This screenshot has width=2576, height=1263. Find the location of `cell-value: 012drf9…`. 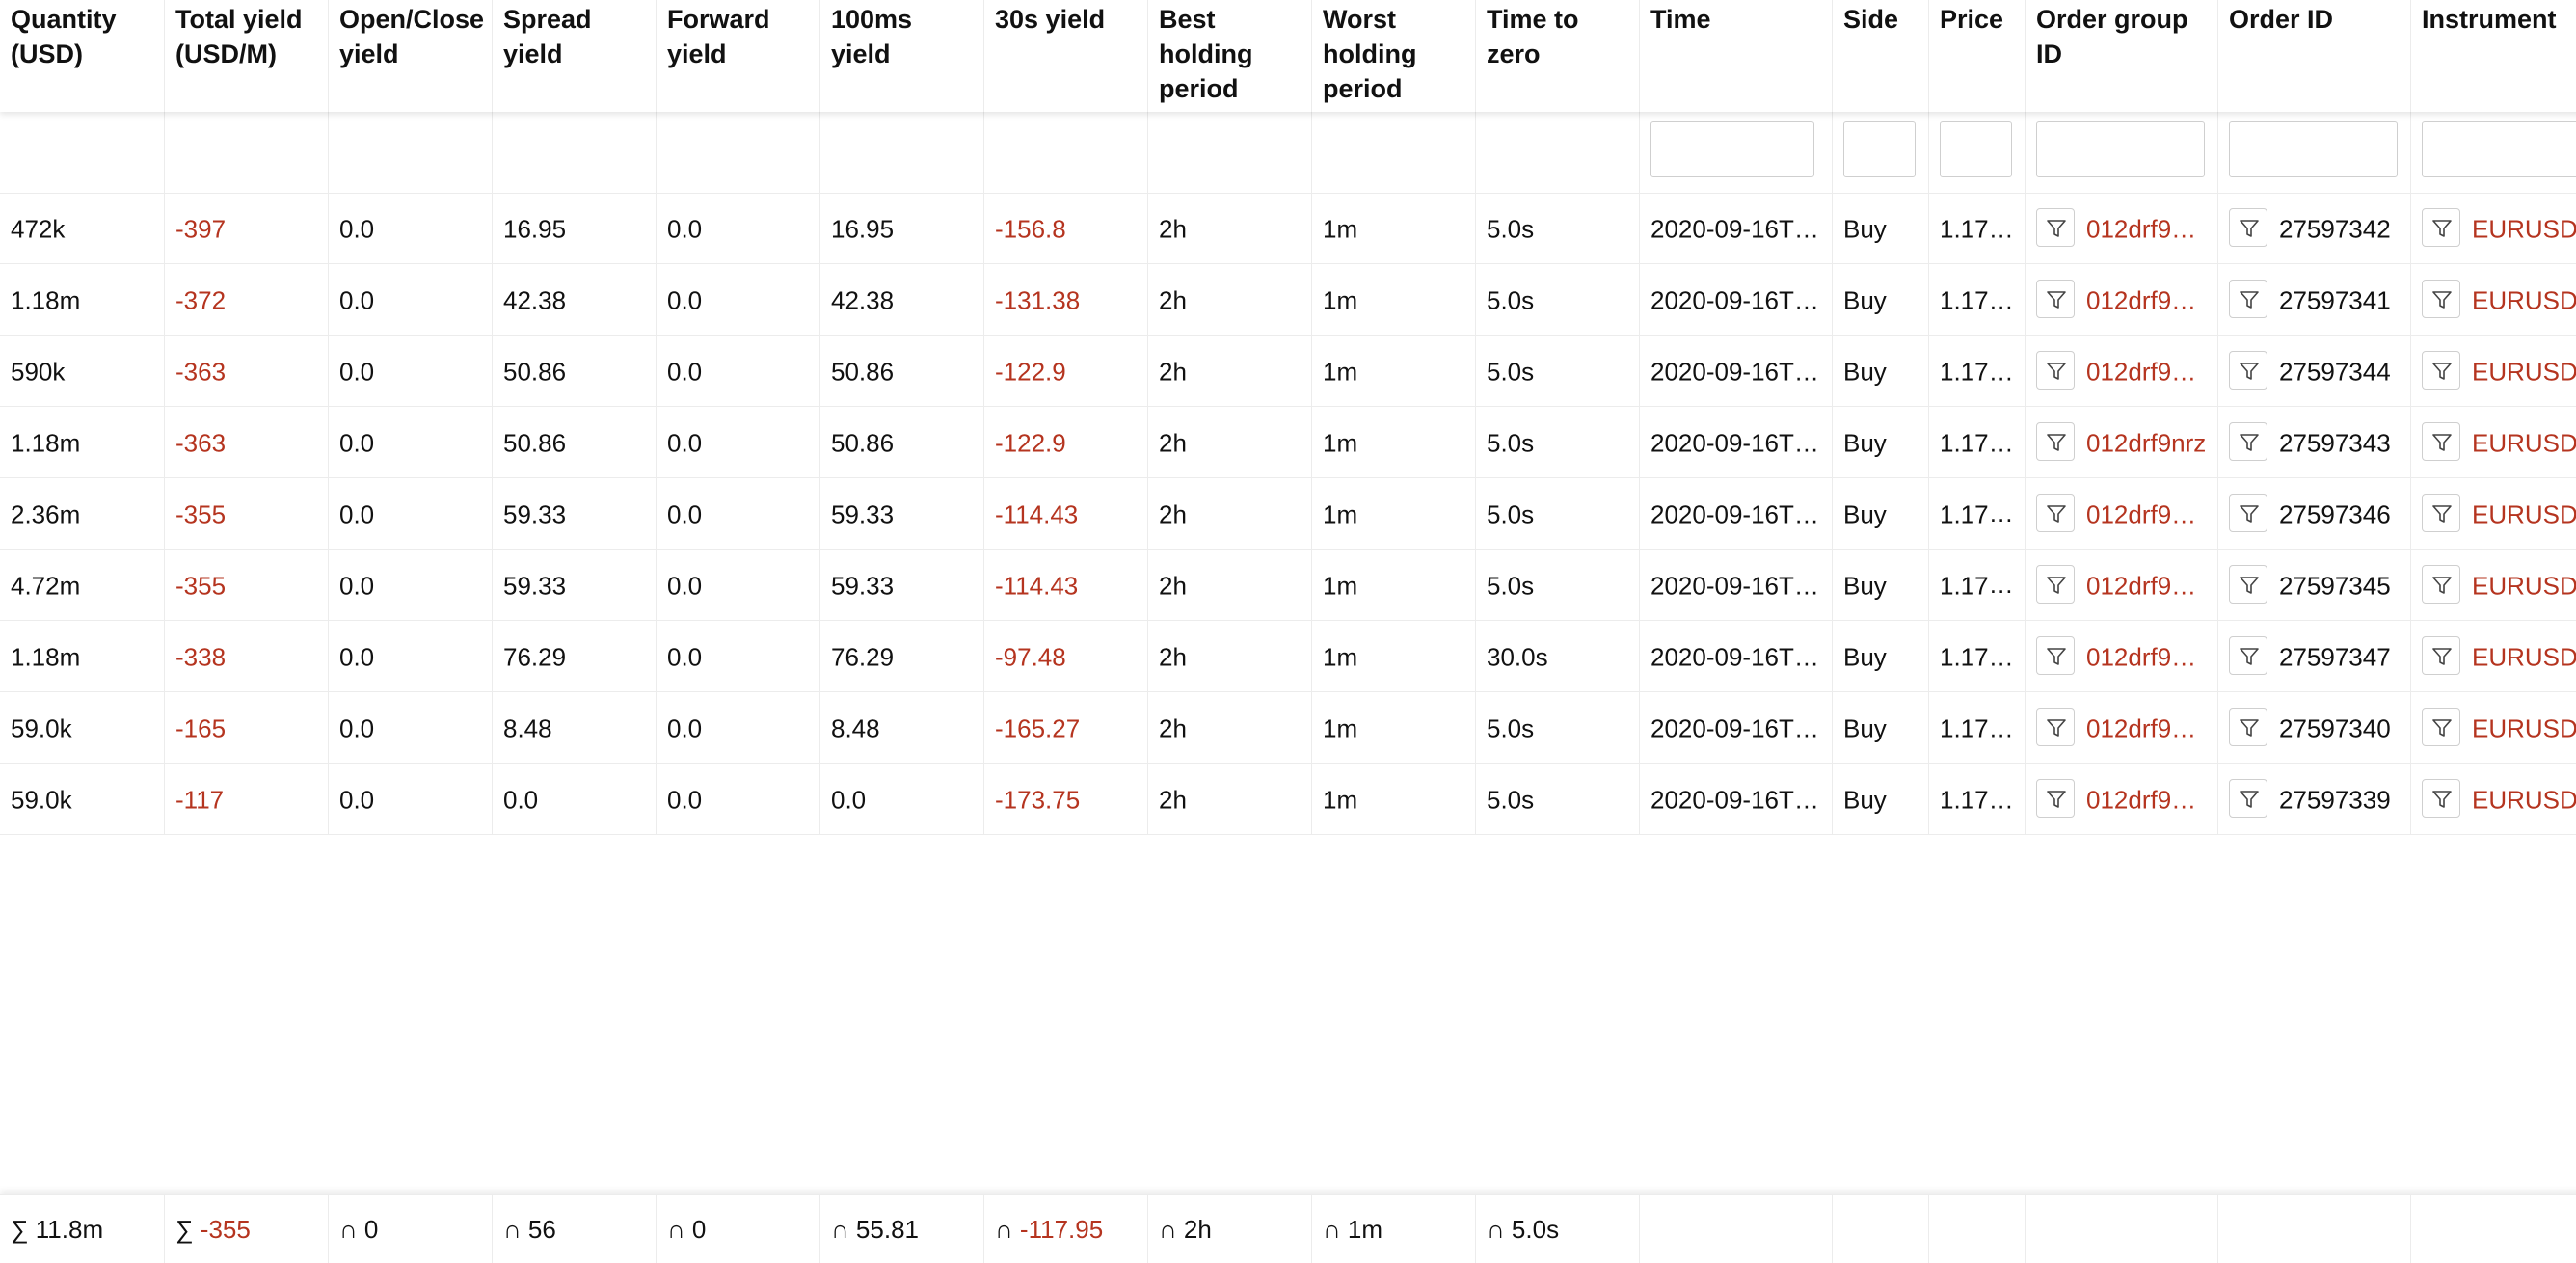

cell-value: 012drf9… is located at coordinates (2142, 586).